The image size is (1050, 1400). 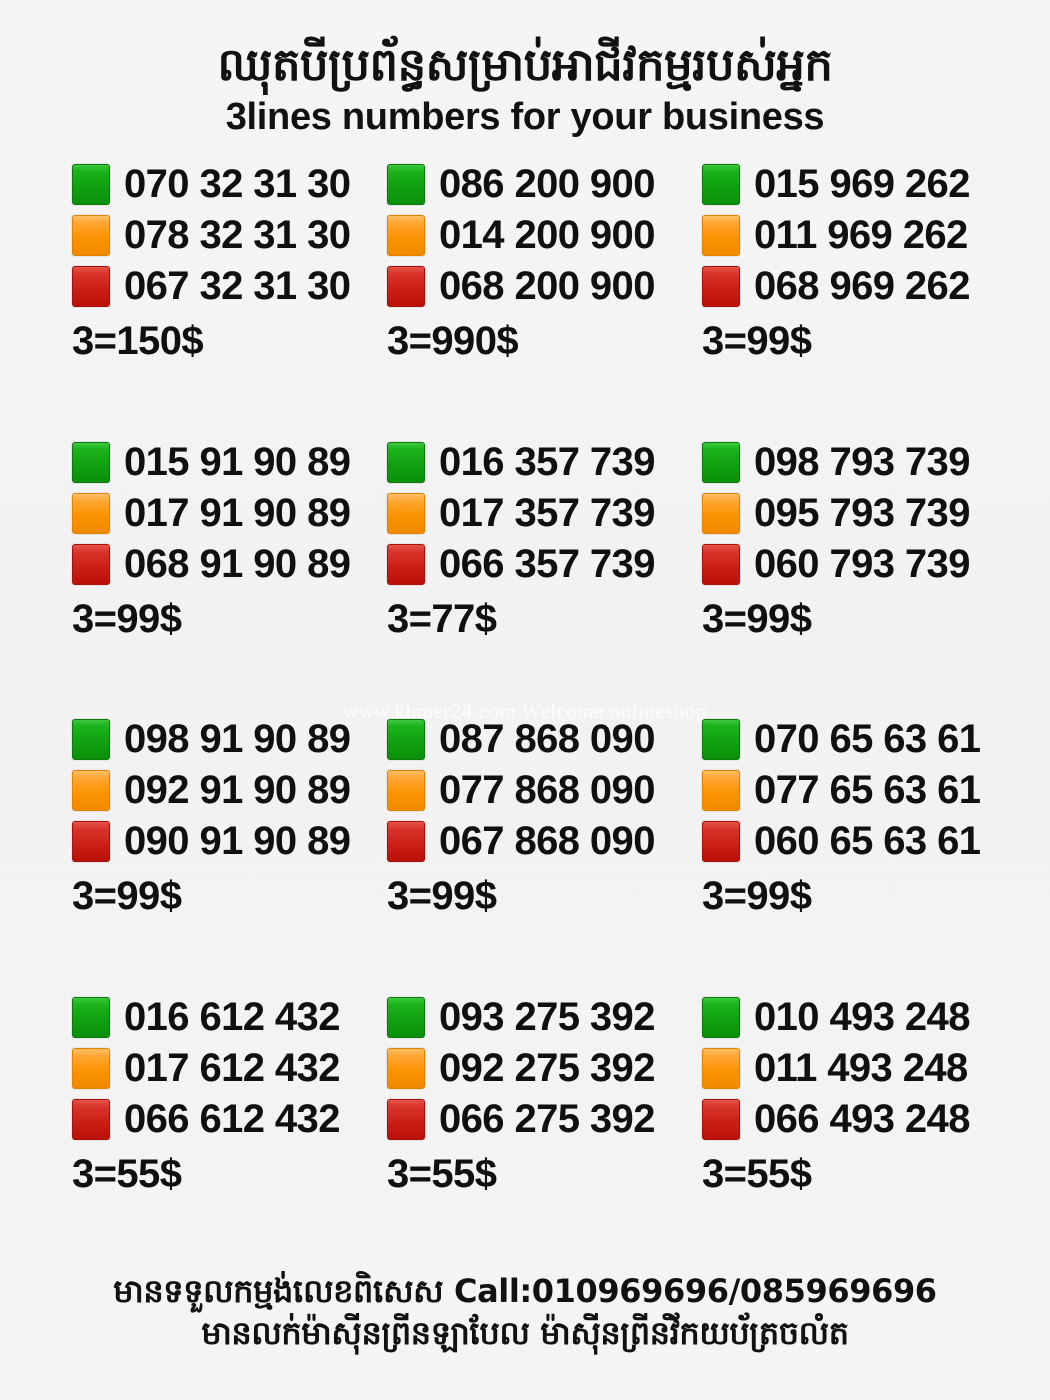 I want to click on number-line: 014 200 900, so click(x=544, y=235).